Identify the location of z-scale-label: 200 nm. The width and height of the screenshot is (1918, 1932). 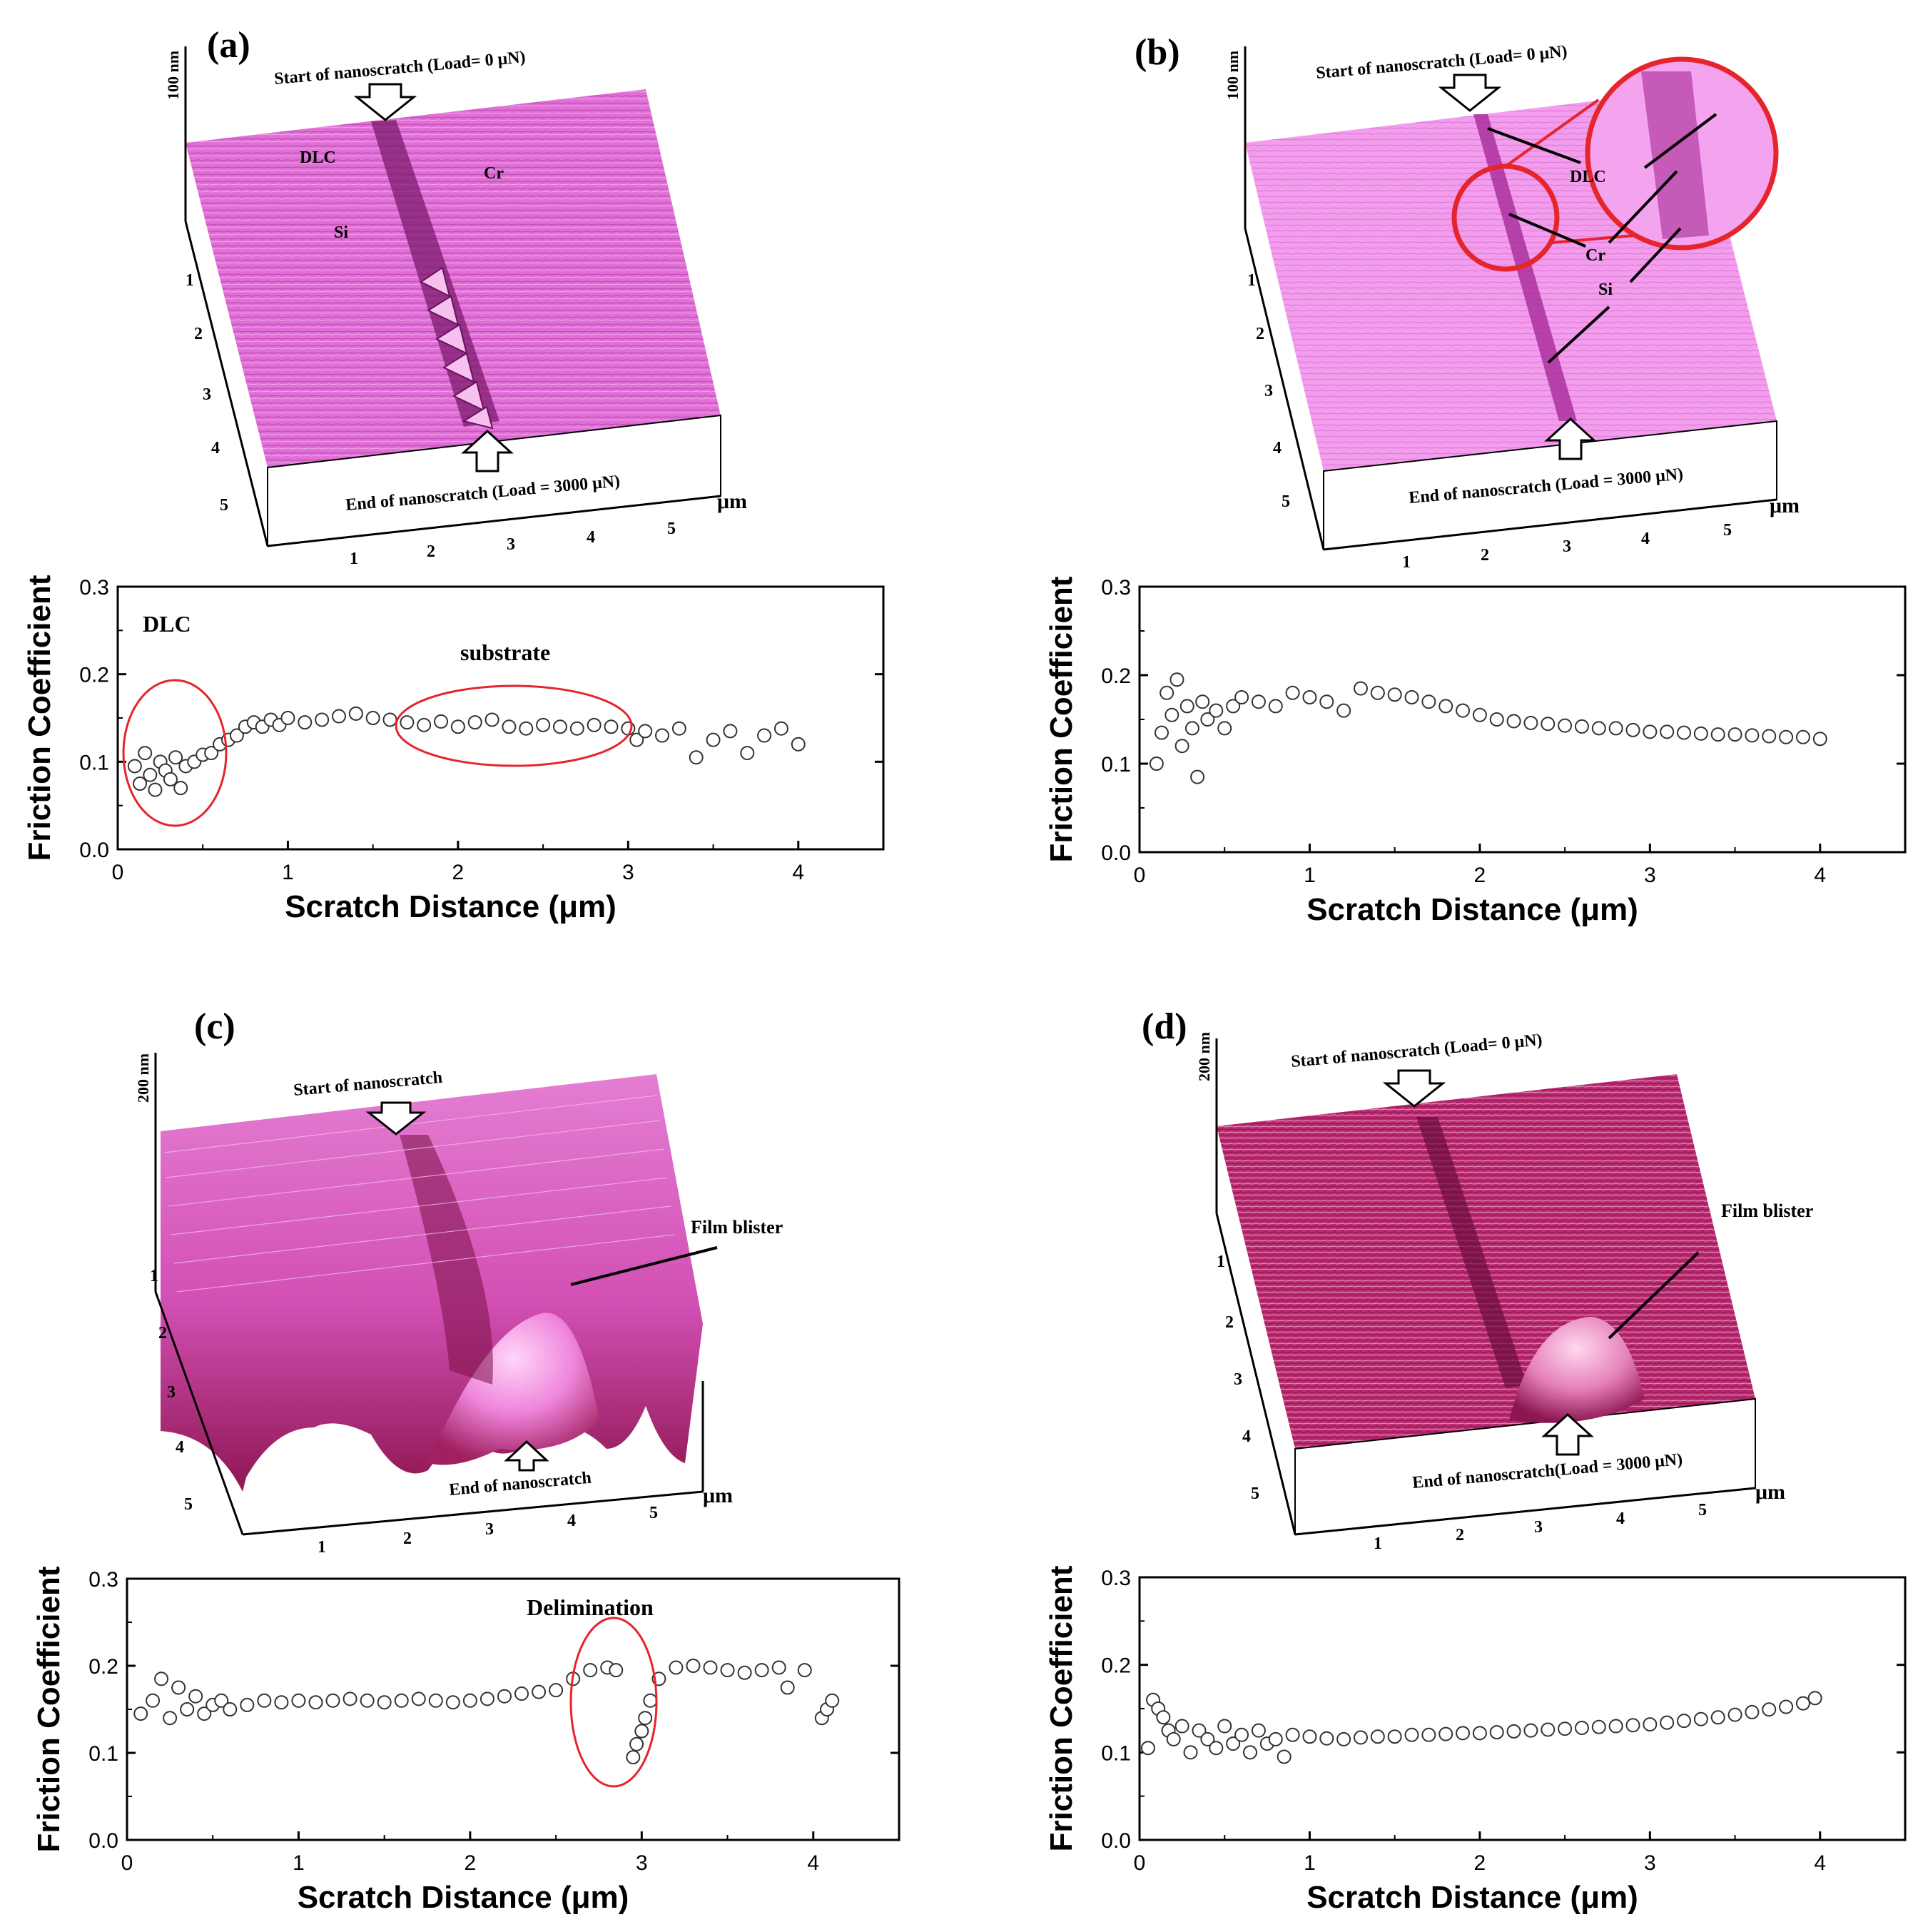
(143, 1078).